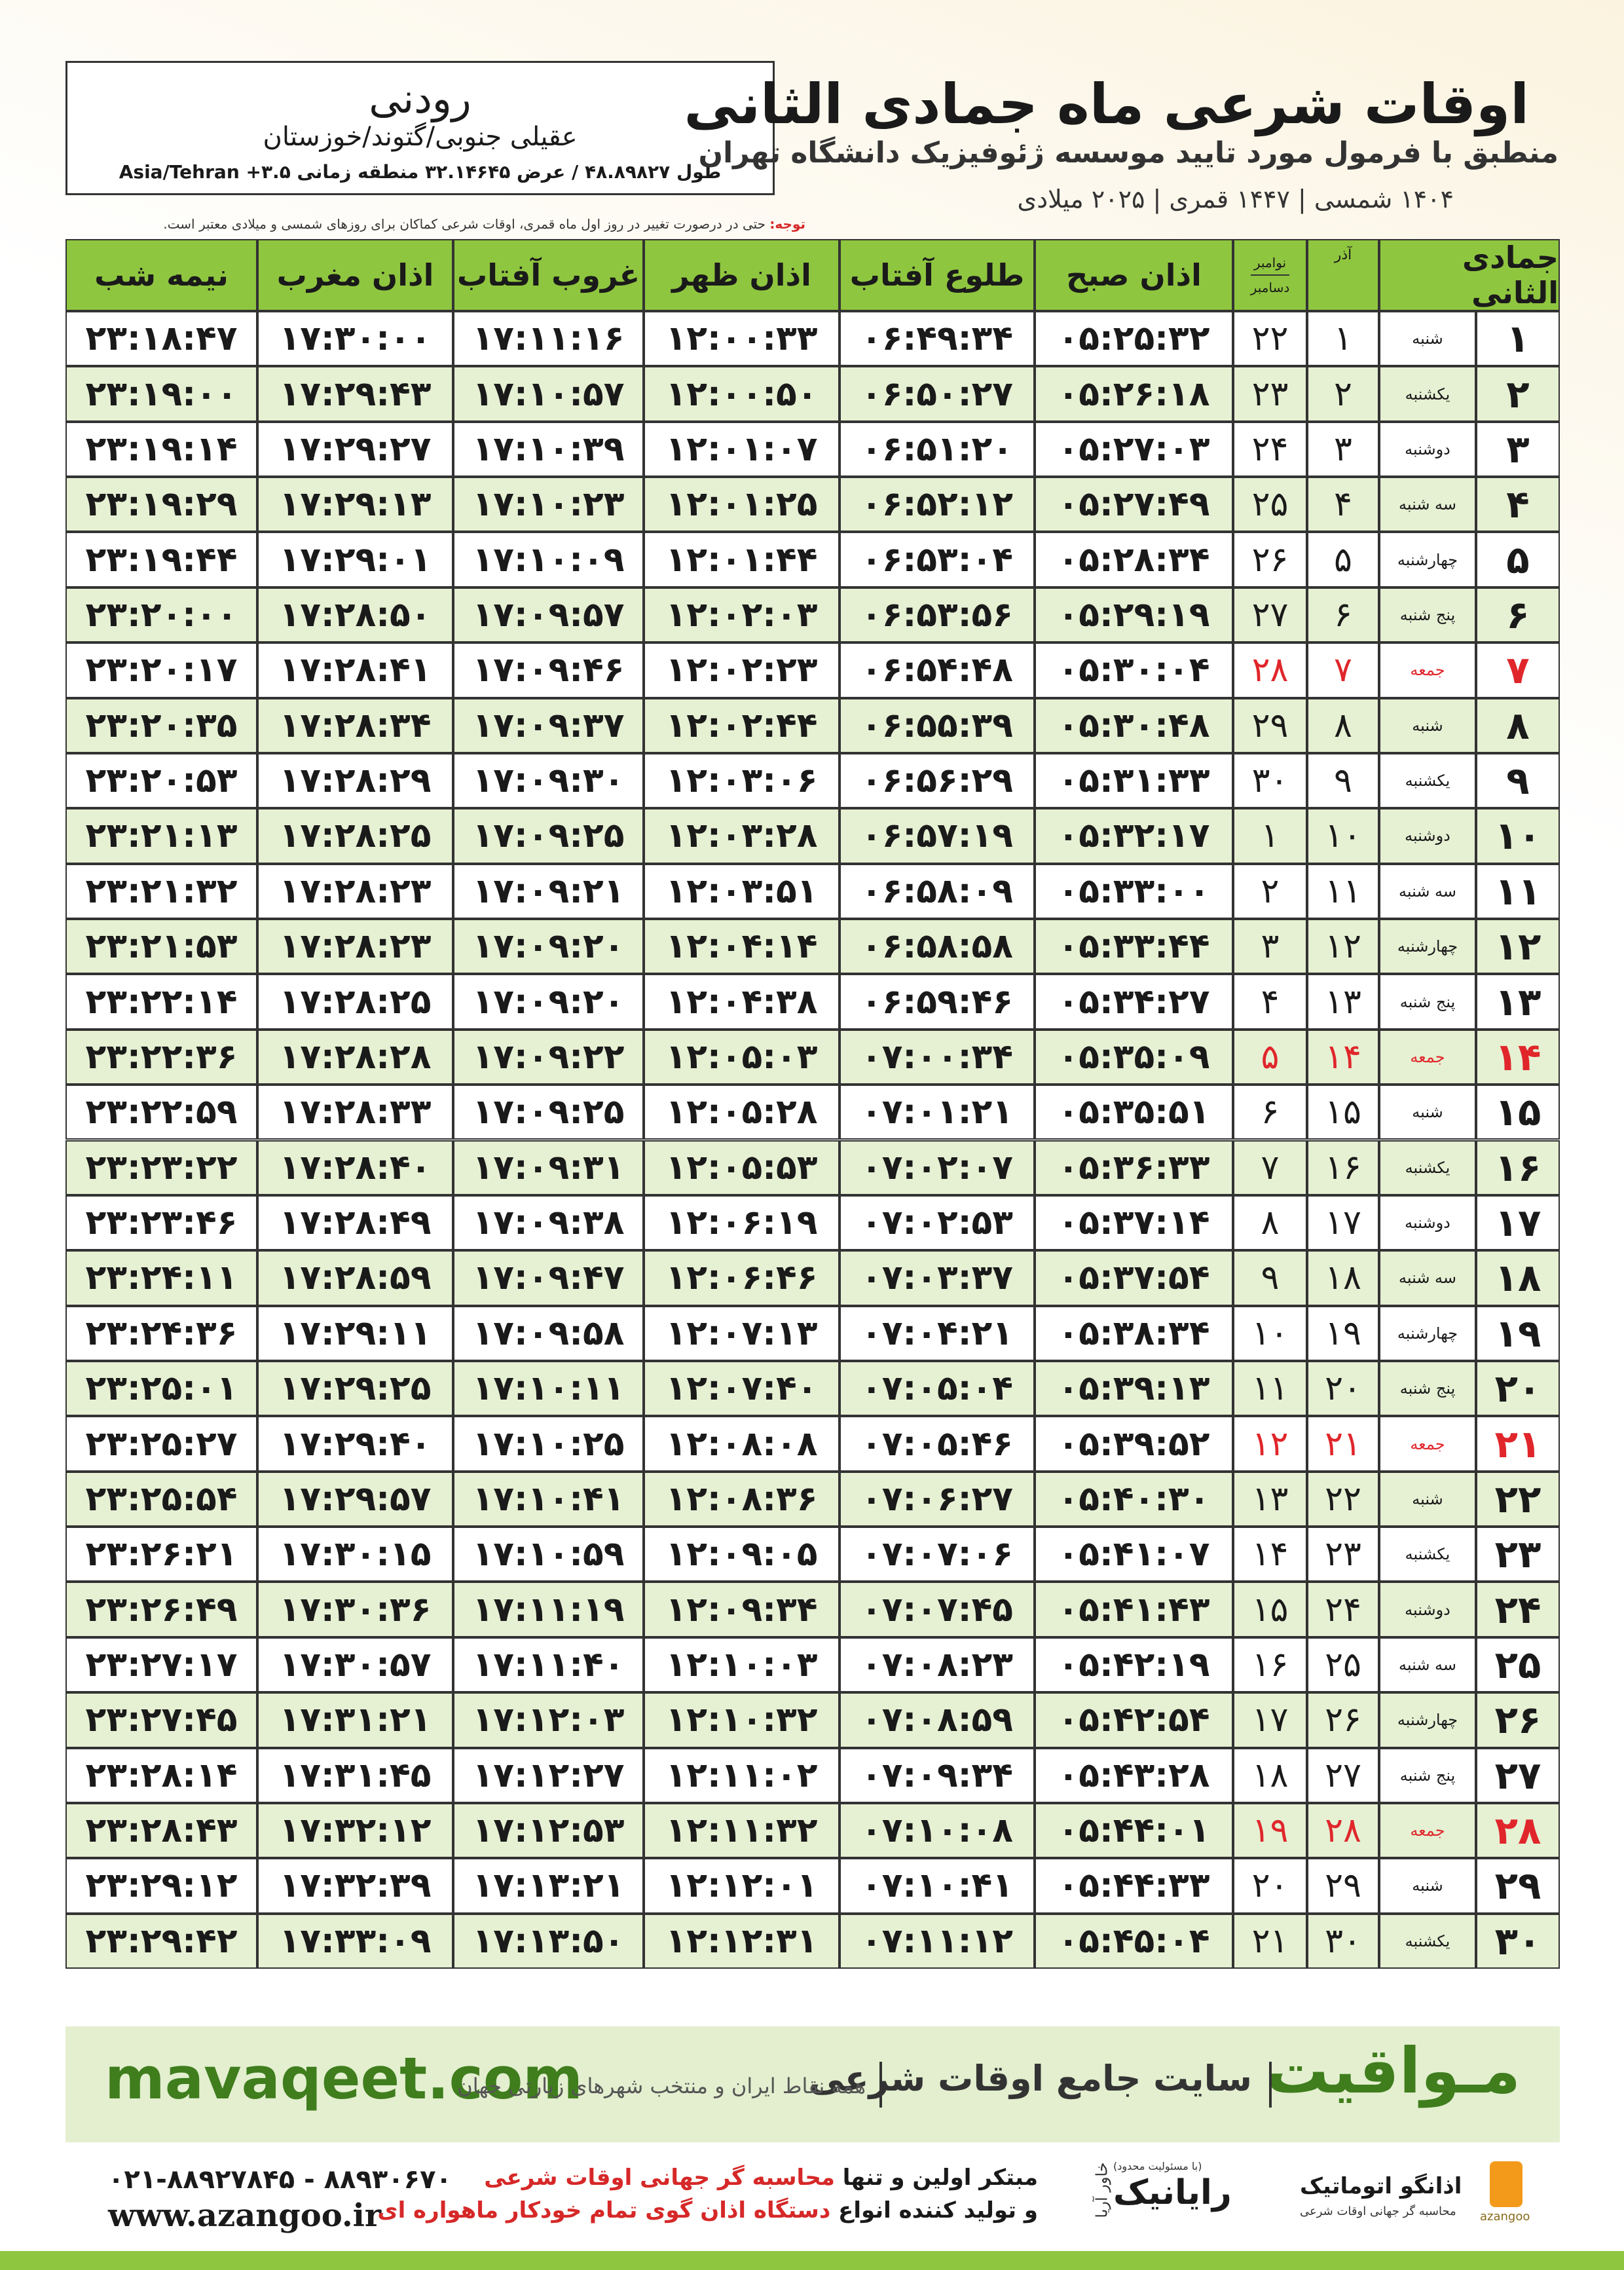  I want to click on time-cell: ۲۳:۲۷:۴۵, so click(161, 1720).